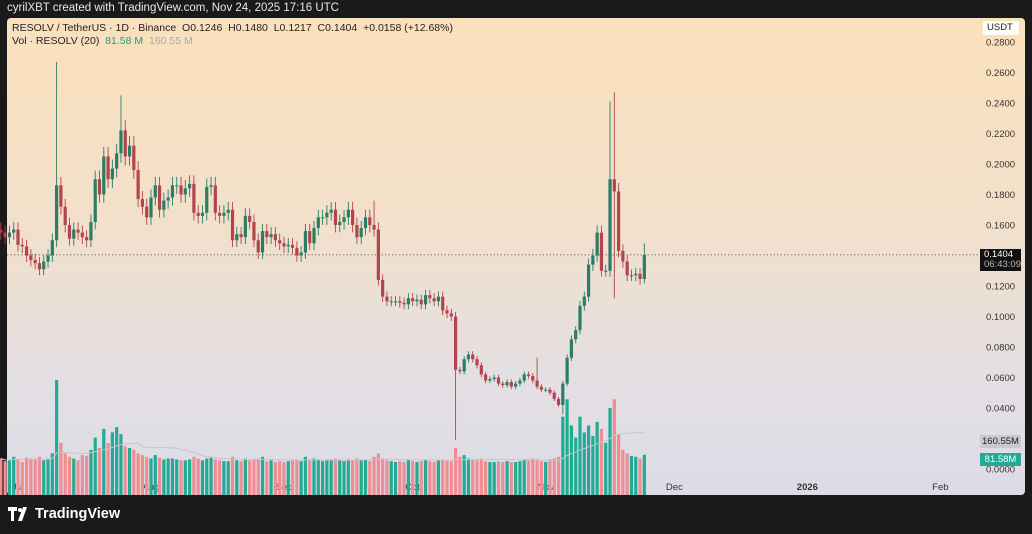 The width and height of the screenshot is (1032, 534). What do you see at coordinates (94, 28) in the screenshot?
I see `symbol-title: RESOLV / TetherUS · 1D · Binance` at bounding box center [94, 28].